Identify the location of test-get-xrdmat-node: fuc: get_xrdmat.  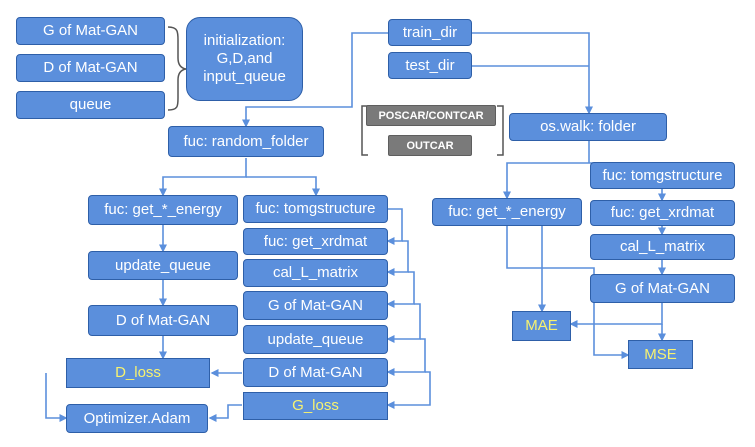
(662, 213).